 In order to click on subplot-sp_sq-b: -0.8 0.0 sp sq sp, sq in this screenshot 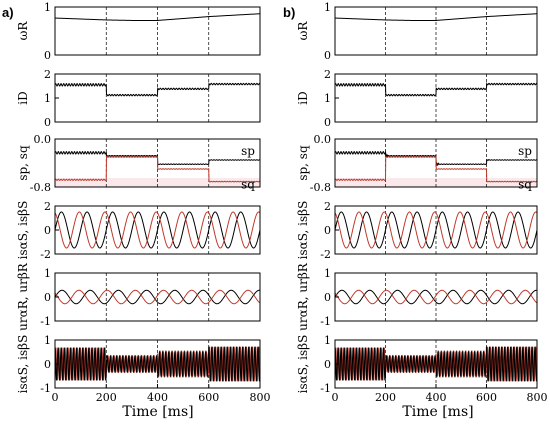, I will do `click(417, 163)`.